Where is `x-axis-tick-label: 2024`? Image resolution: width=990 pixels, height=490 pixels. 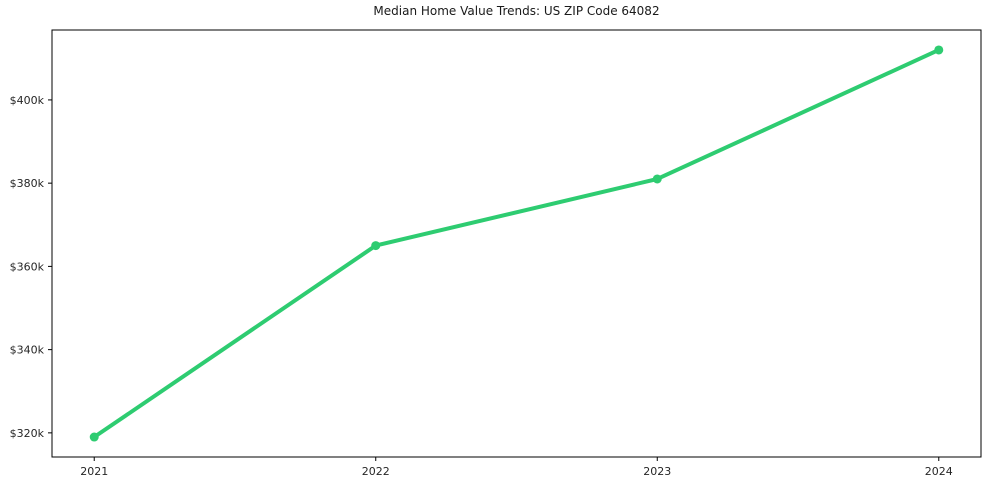 x-axis-tick-label: 2024 is located at coordinates (939, 471).